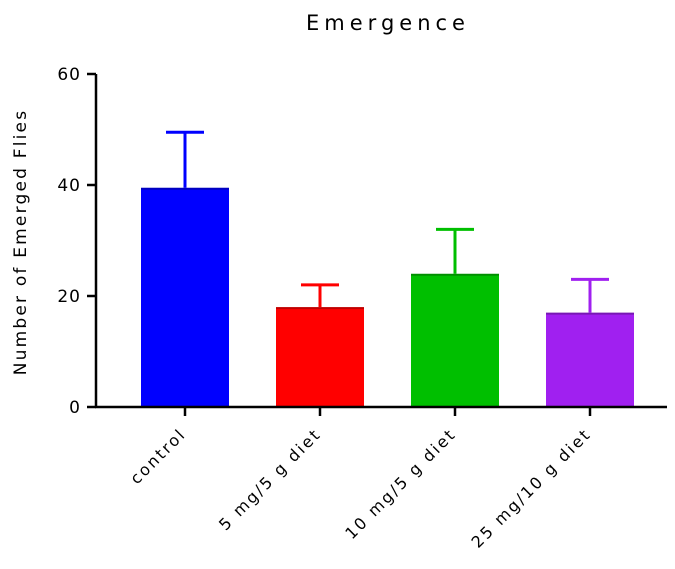  What do you see at coordinates (531, 487) in the screenshot?
I see `x-category-label-4: 25 mg/10 g diet` at bounding box center [531, 487].